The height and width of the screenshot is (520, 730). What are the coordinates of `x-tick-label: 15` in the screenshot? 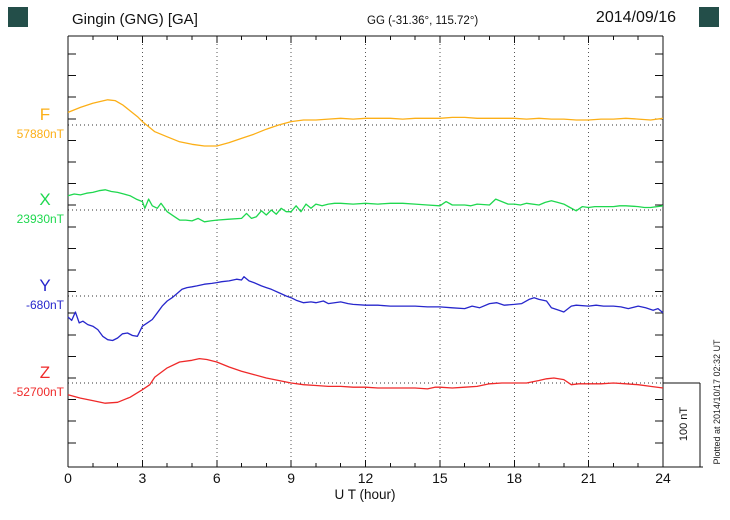 It's located at (440, 478).